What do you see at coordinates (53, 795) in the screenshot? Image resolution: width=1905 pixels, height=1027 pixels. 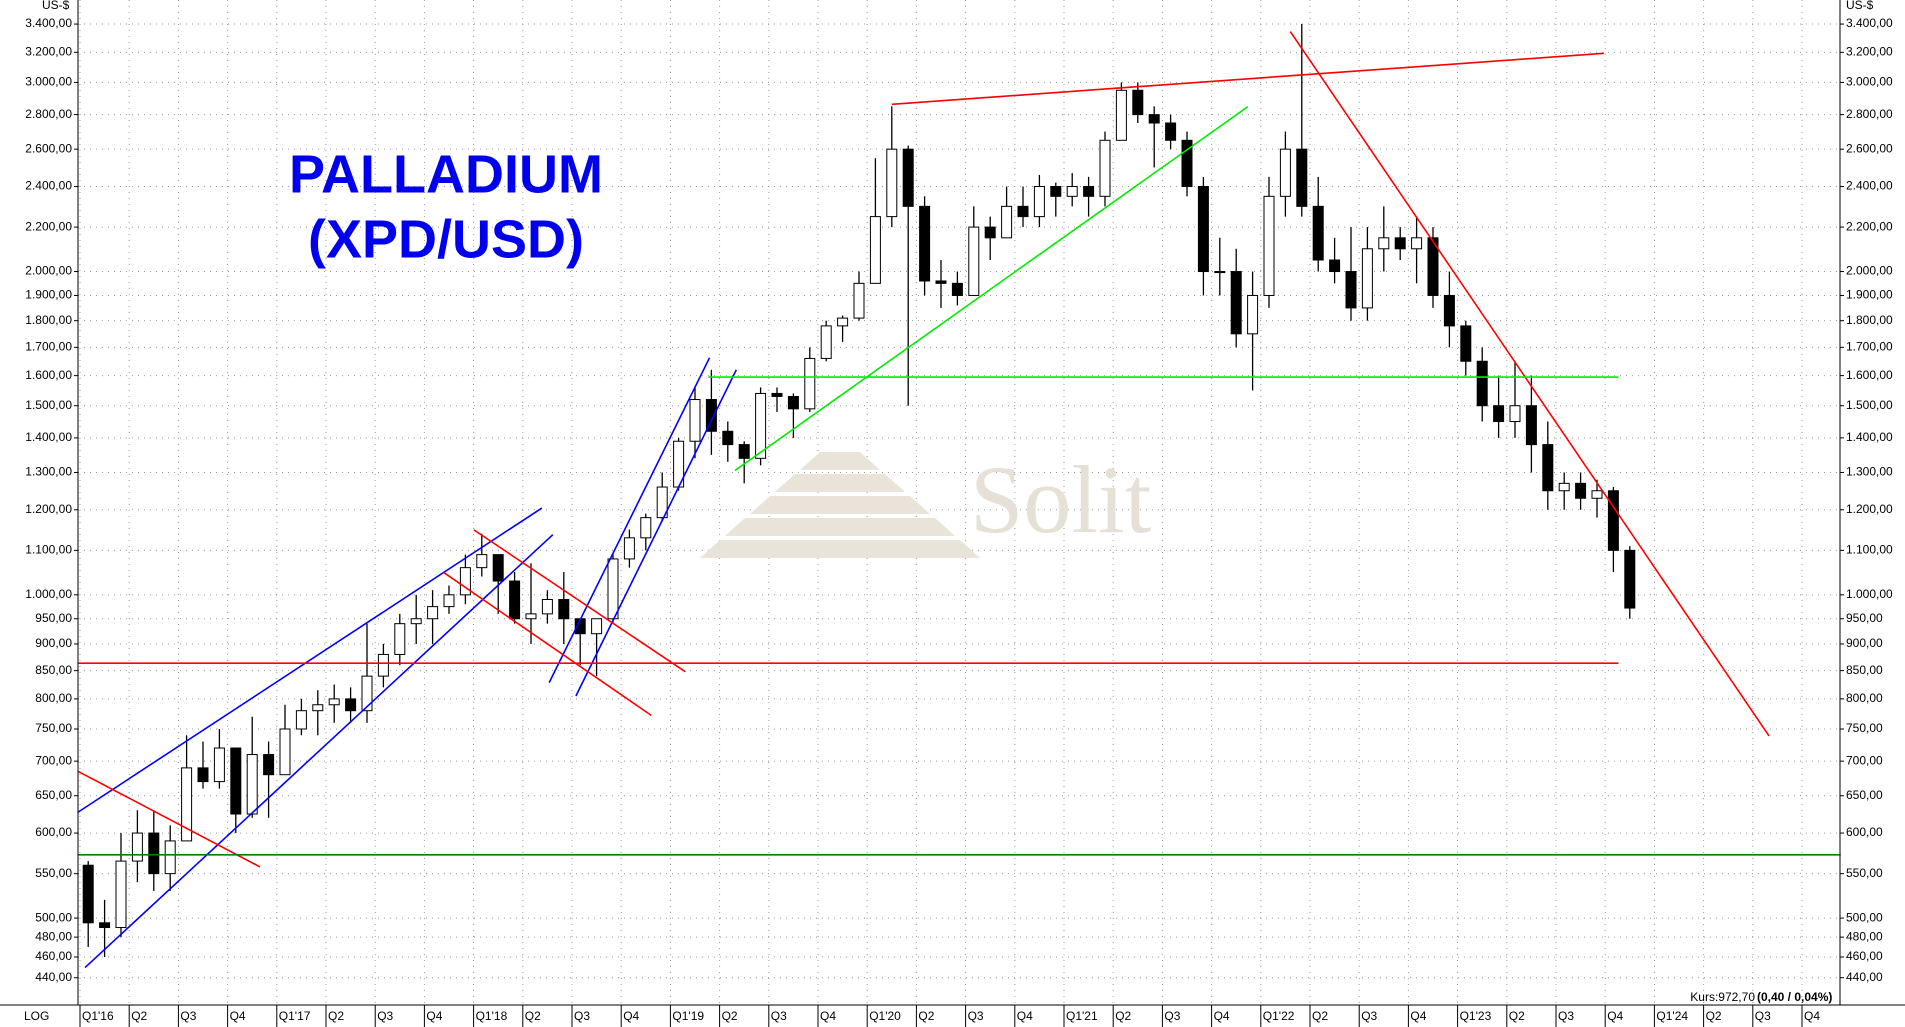 I see `y-tick-label: 650,00` at bounding box center [53, 795].